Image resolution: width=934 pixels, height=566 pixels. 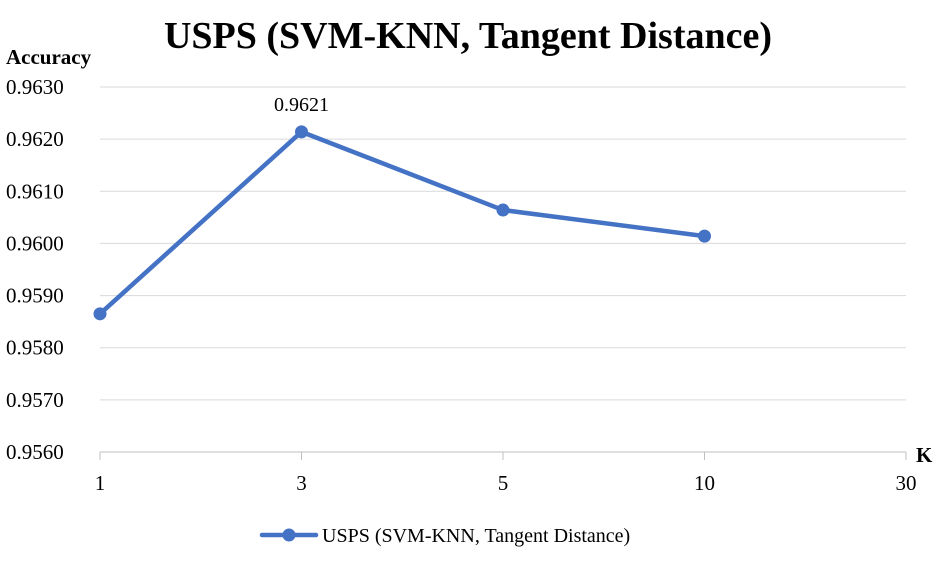 What do you see at coordinates (35, 87) in the screenshot?
I see `y-tick-label: 0.9630` at bounding box center [35, 87].